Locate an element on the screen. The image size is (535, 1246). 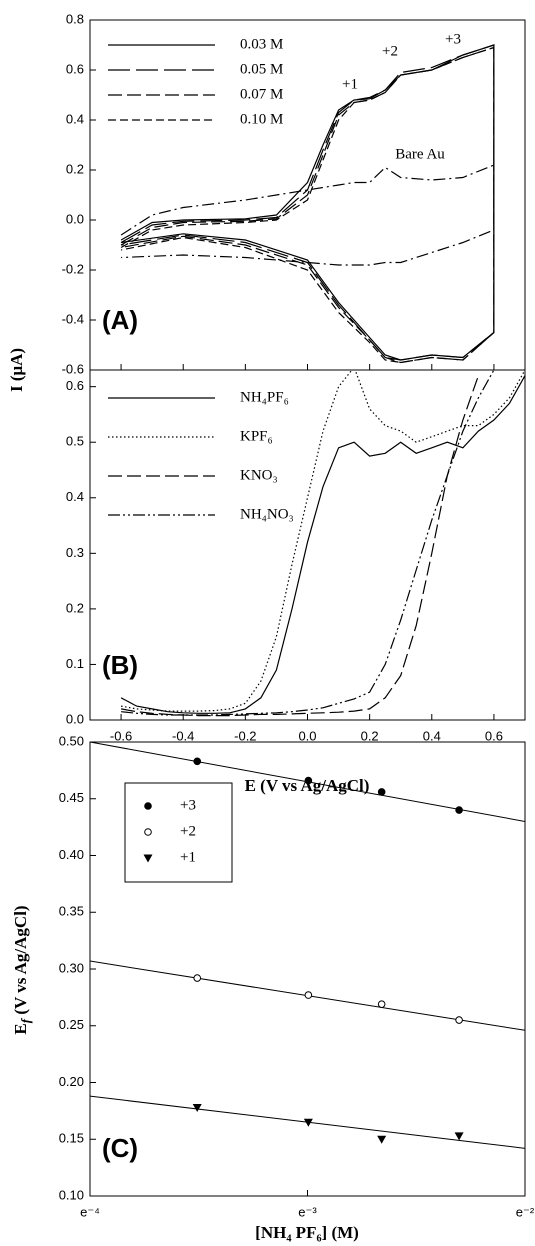
x-tick-label: -0.4 is located at coordinates (183, 735).